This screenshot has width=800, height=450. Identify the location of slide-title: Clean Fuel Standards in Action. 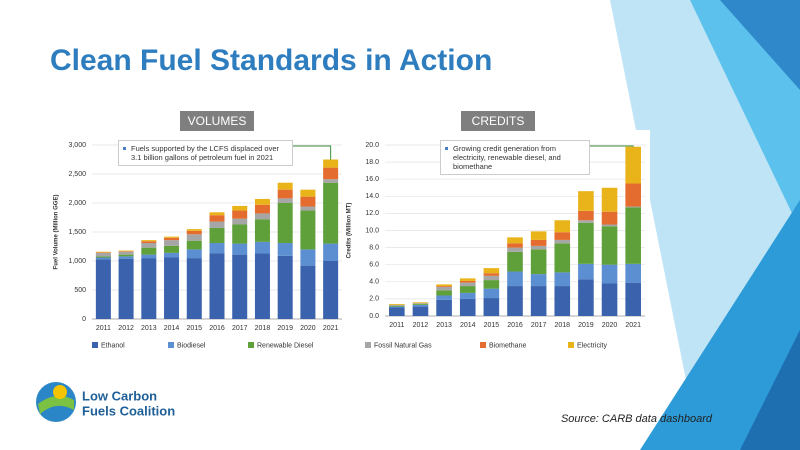
(271, 60).